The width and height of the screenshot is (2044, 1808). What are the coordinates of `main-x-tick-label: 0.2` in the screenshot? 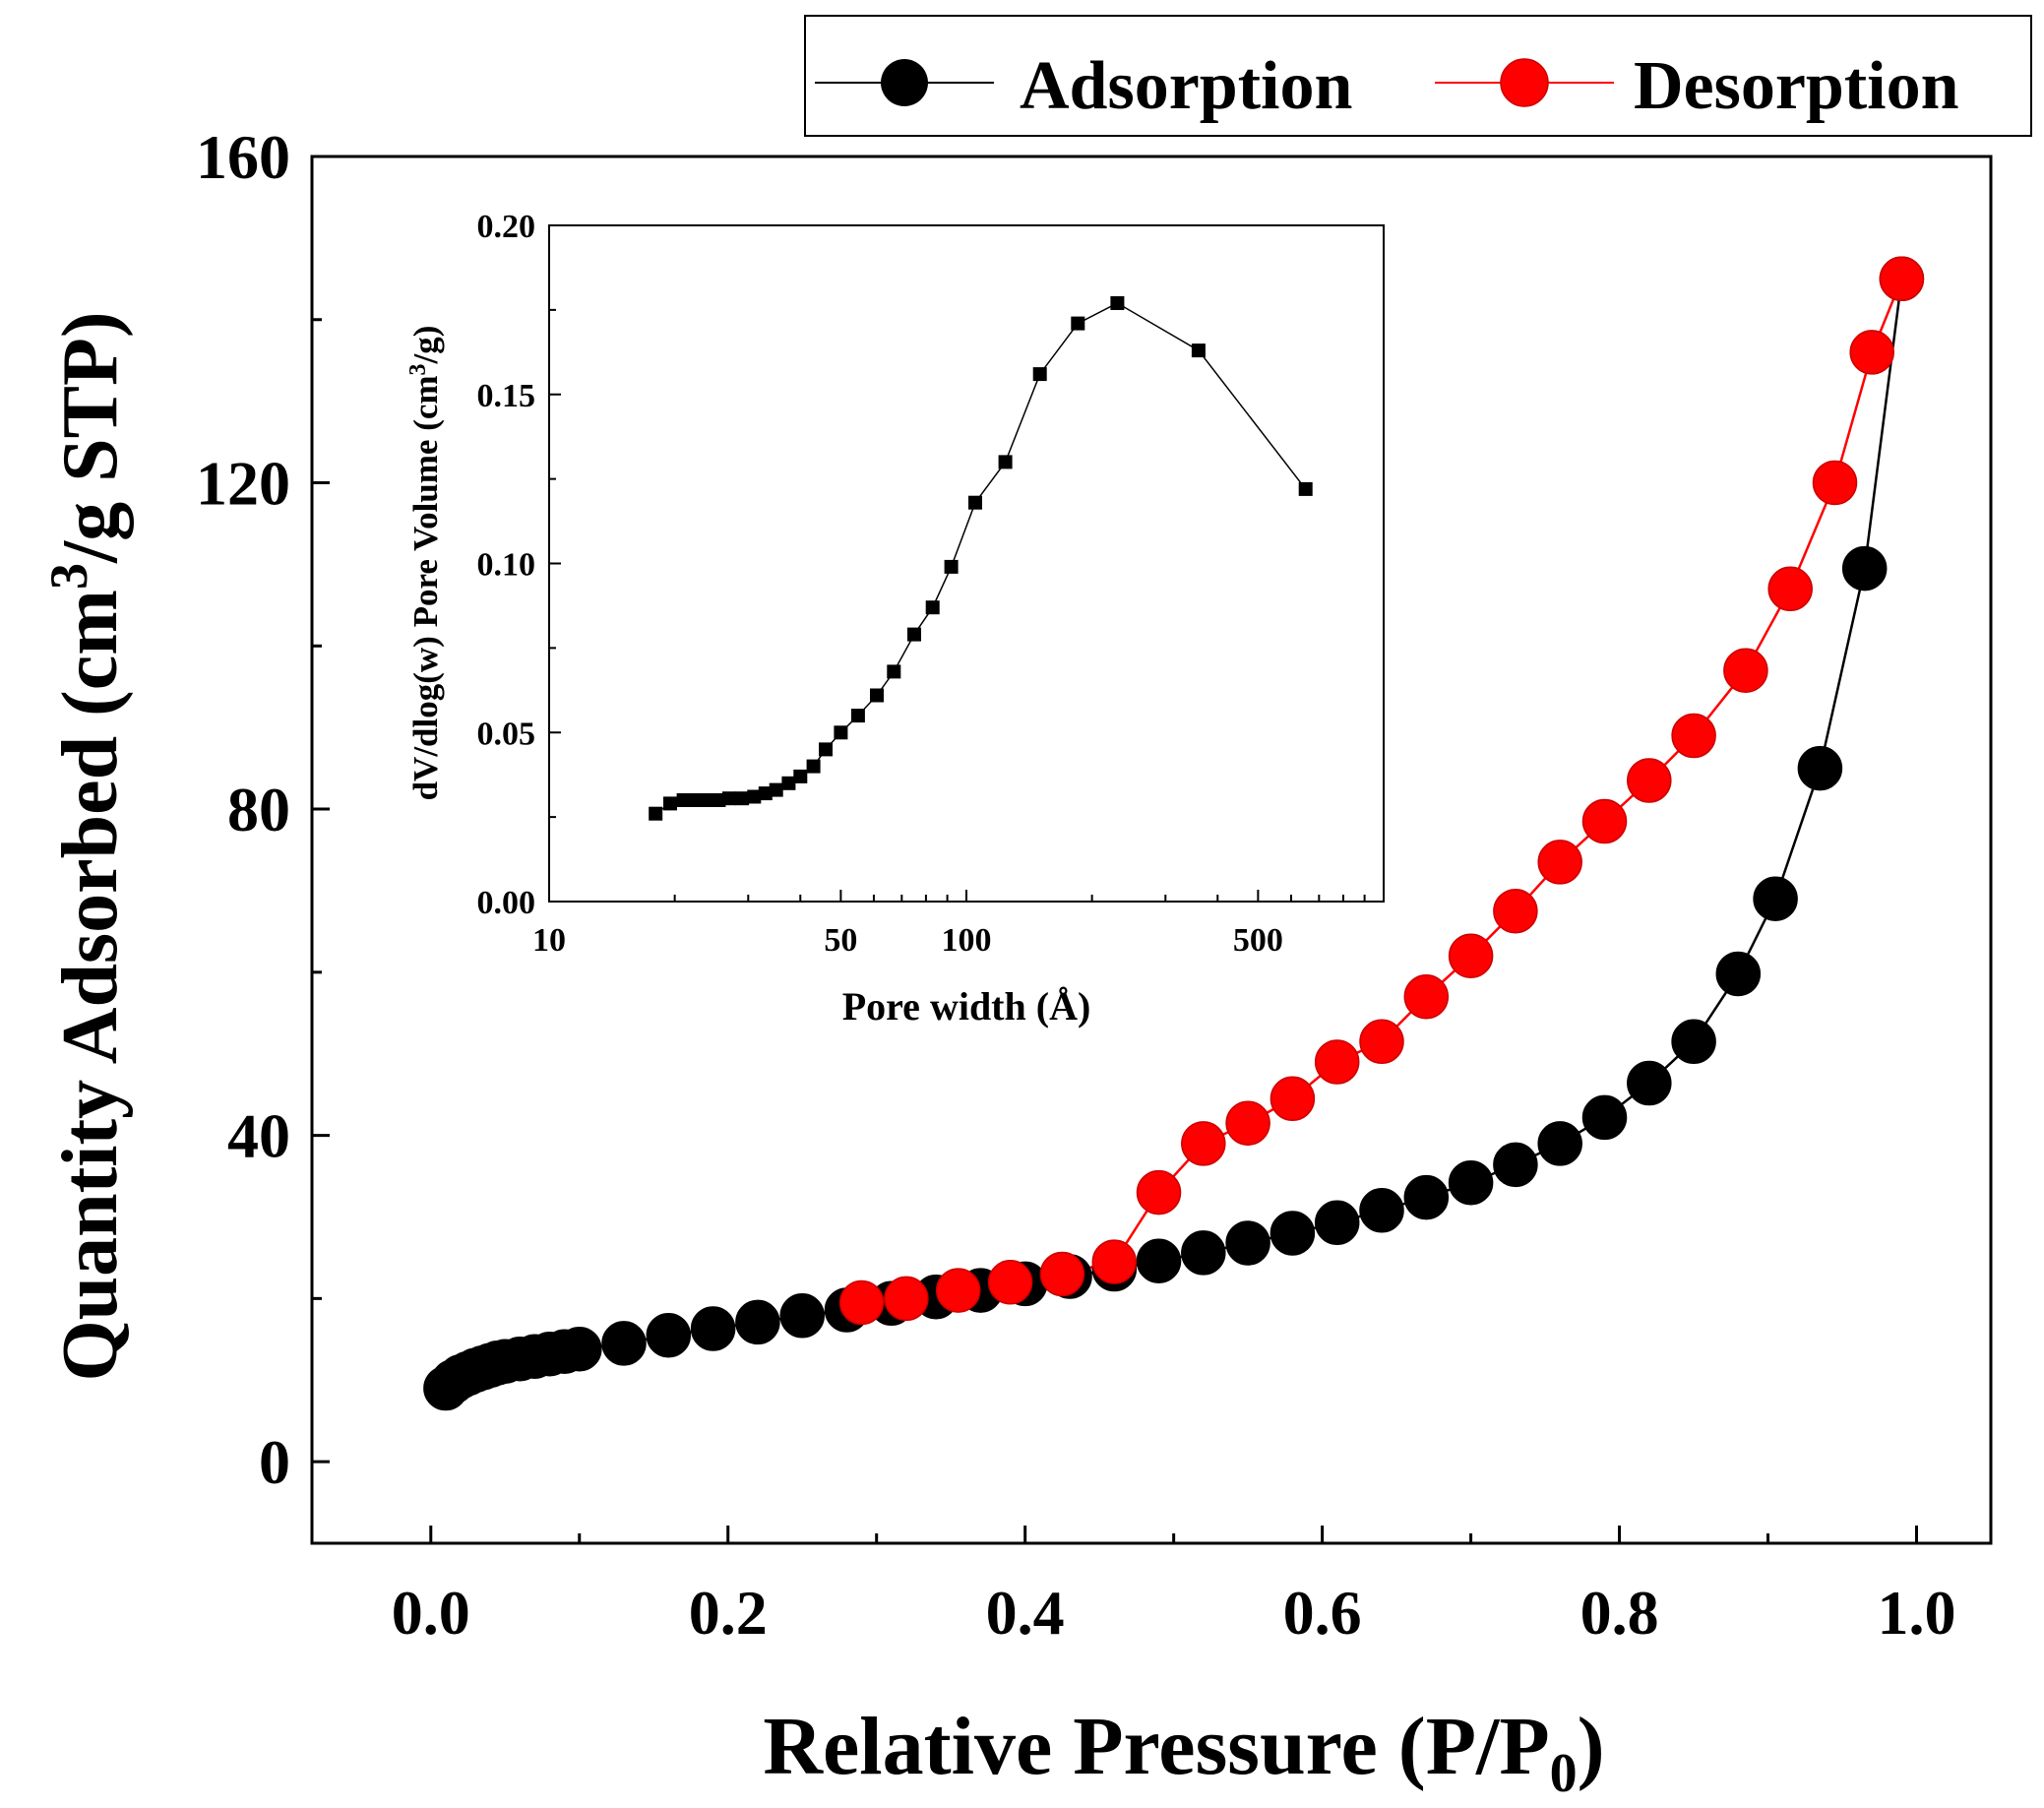 It's located at (728, 1613).